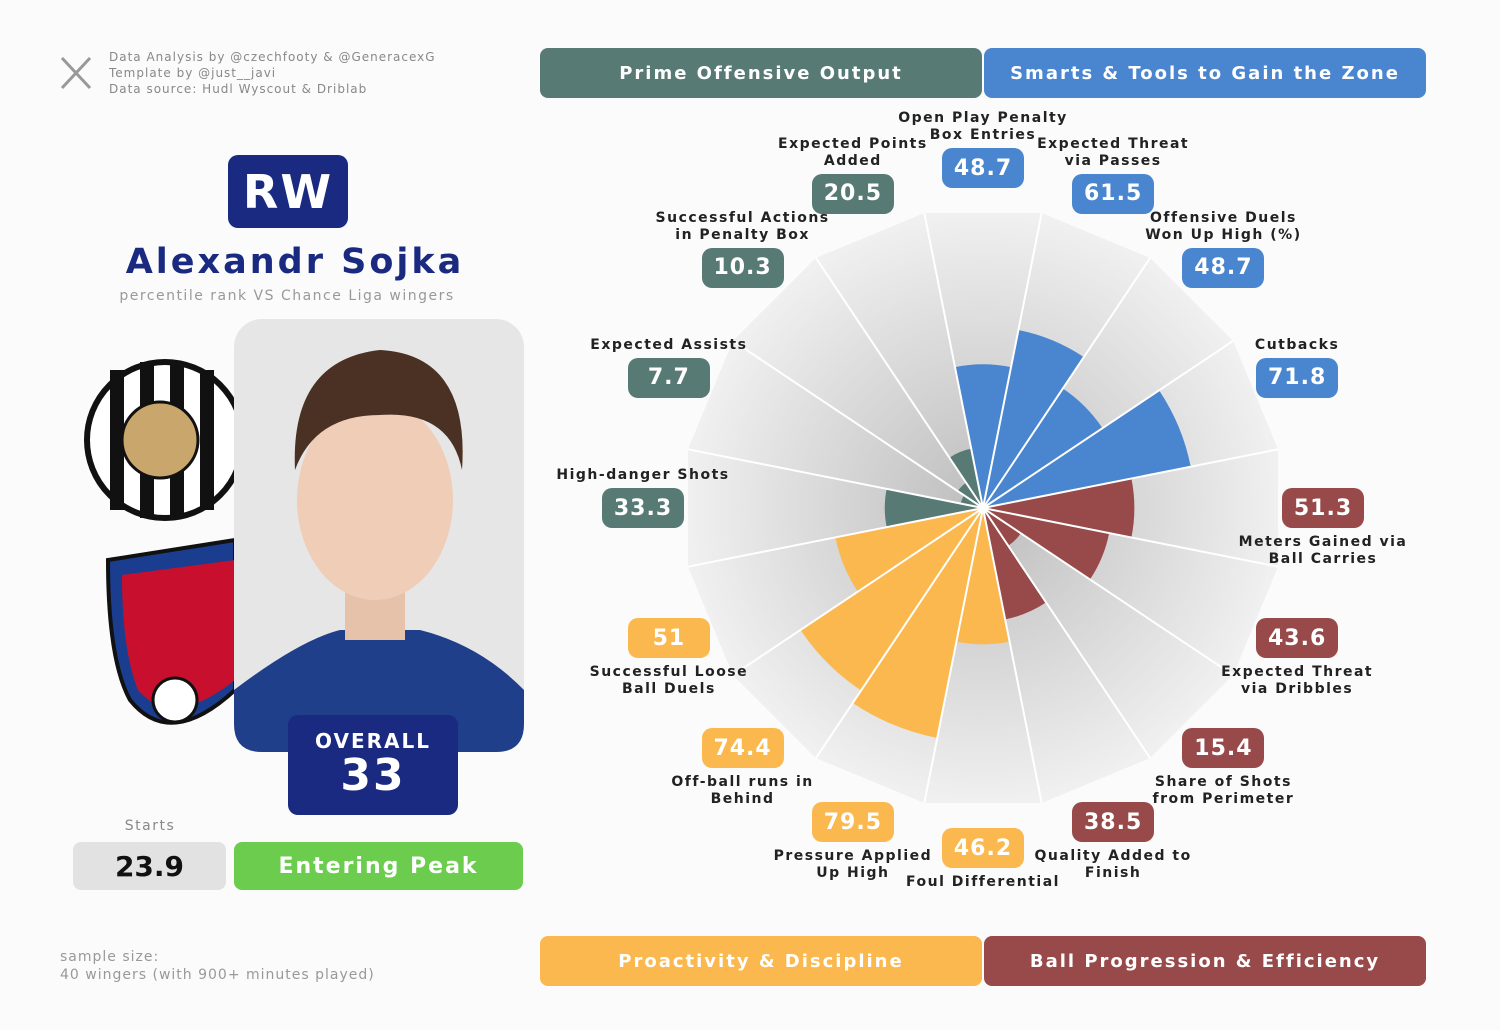  Describe the element at coordinates (193, 73) in the screenshot. I see `credit-line: Template by @just__javi` at that location.